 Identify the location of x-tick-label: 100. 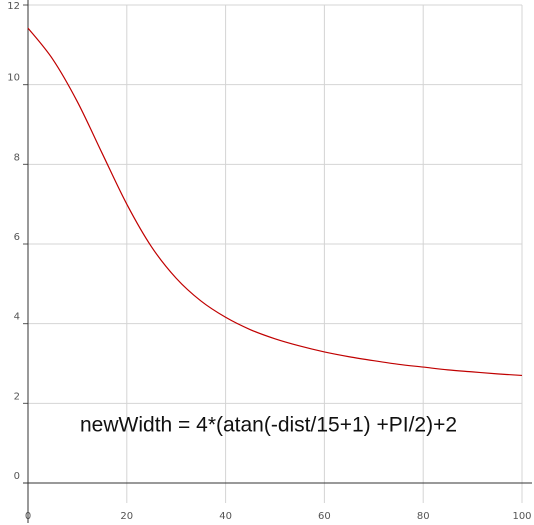
(521, 516).